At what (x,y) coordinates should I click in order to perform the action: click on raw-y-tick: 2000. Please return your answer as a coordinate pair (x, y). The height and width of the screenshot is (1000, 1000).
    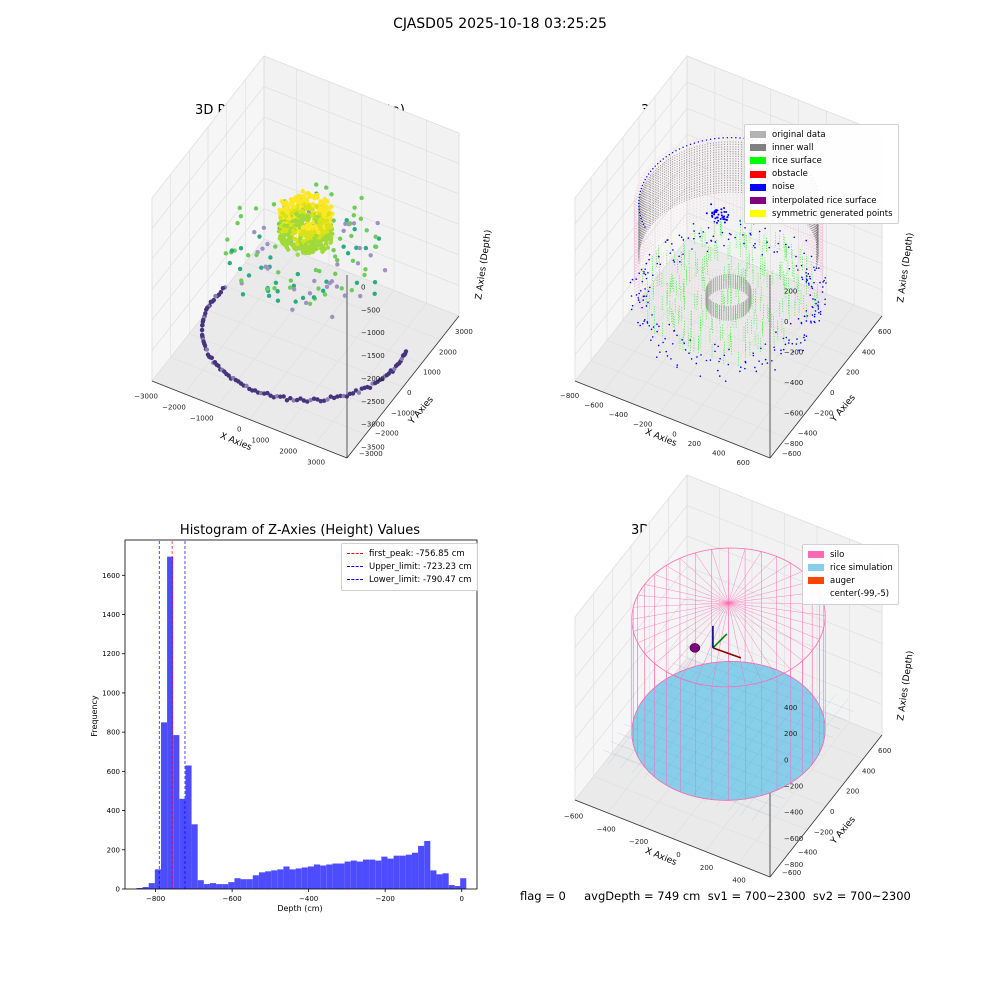
    Looking at the image, I should click on (448, 352).